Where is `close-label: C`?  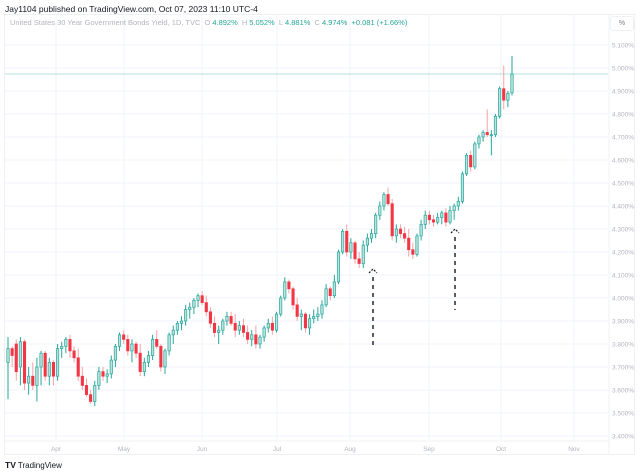 close-label: C is located at coordinates (317, 22).